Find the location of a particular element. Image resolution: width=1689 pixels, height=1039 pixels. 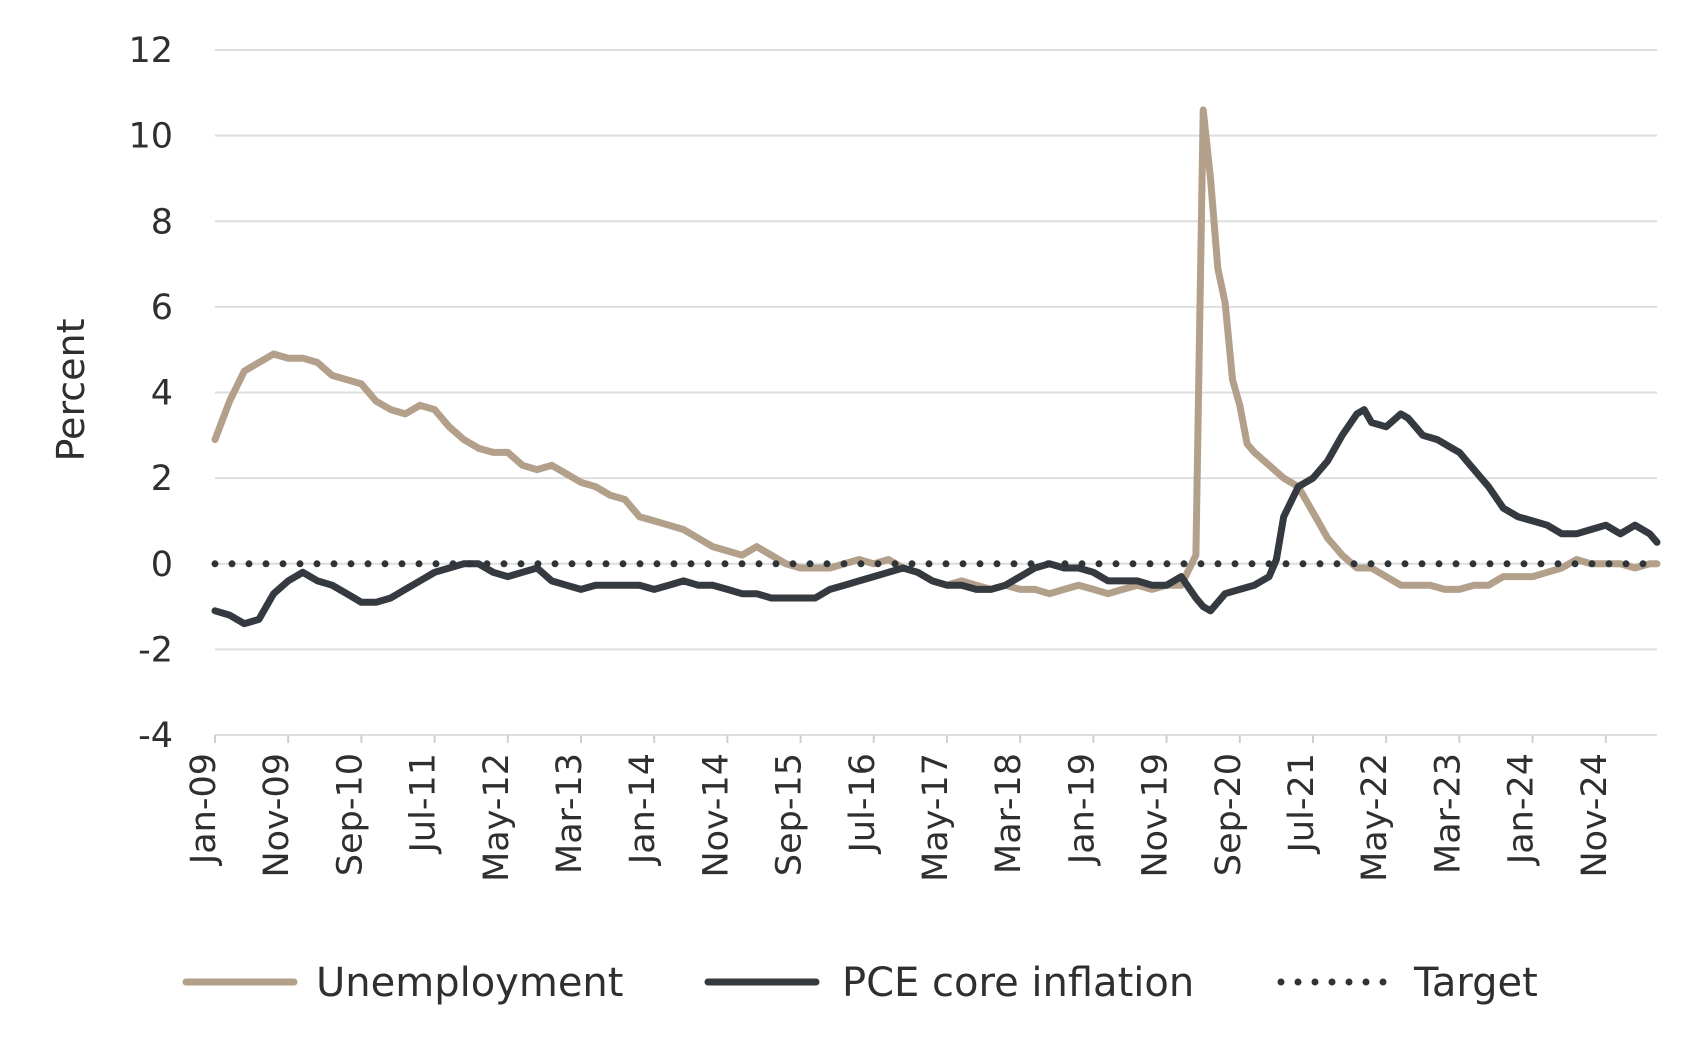

y-tick-label: 10 is located at coordinates (150, 137).